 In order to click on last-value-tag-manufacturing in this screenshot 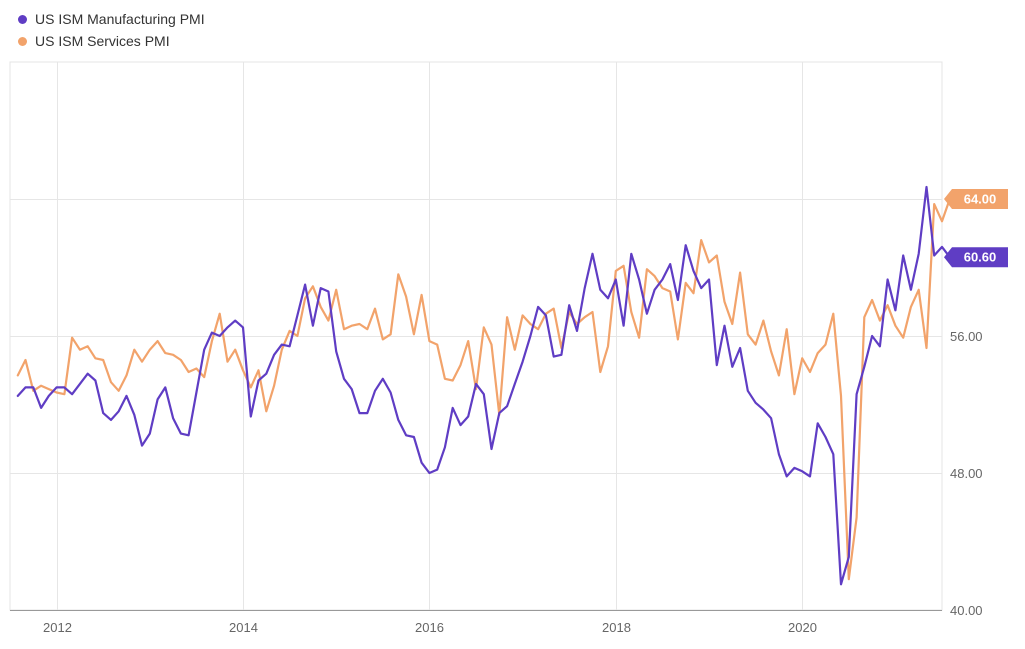, I will do `click(976, 257)`.